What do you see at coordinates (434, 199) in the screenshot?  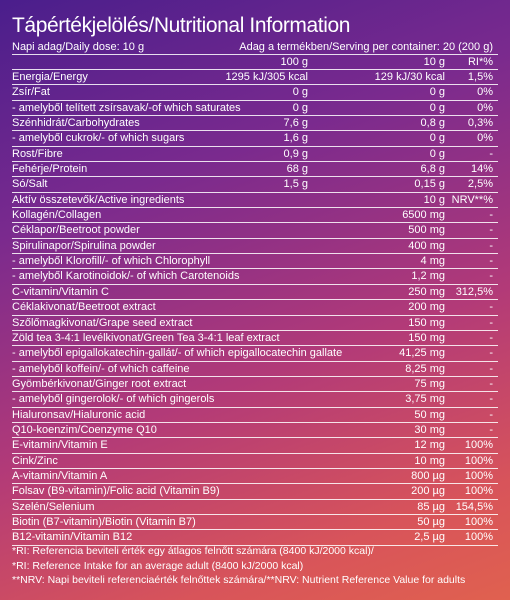 I see `active-header-dose: 10 g` at bounding box center [434, 199].